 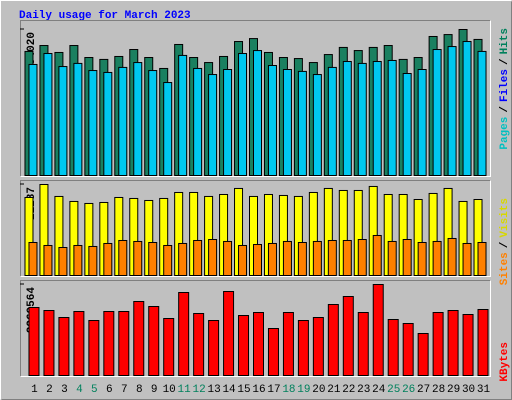 I want to click on chart-title: Daily usage for March 2023, so click(x=105, y=16).